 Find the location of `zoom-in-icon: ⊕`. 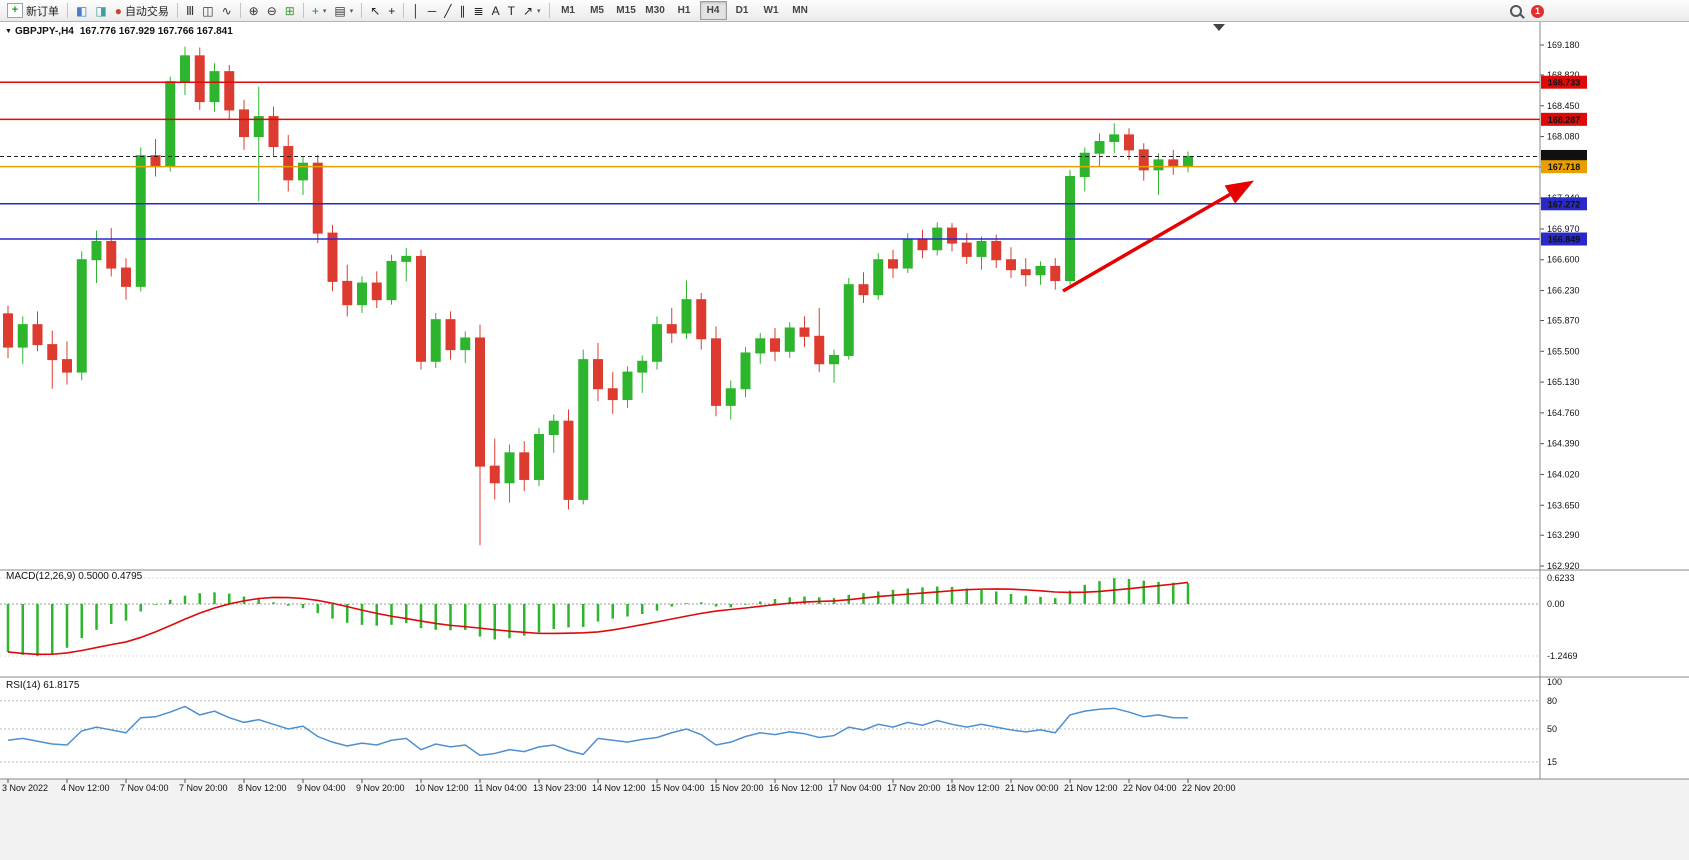

zoom-in-icon: ⊕ is located at coordinates (253, 10).